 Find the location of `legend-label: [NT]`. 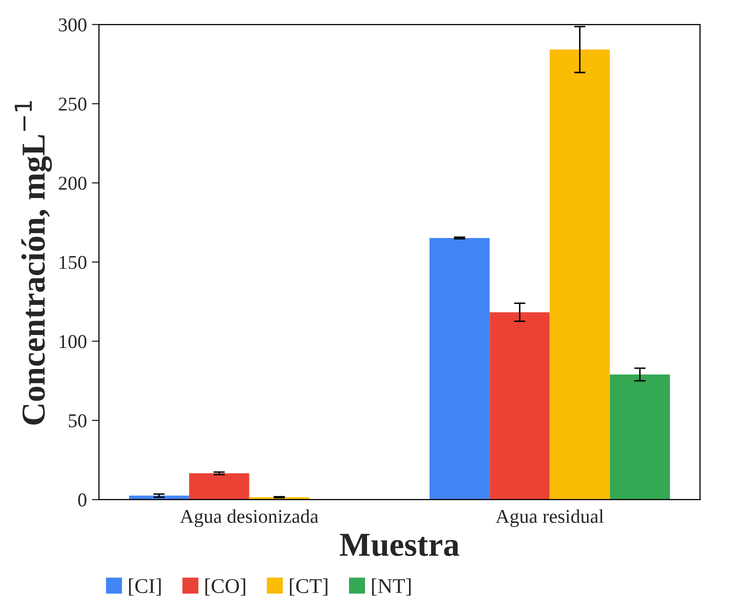

legend-label: [NT] is located at coordinates (391, 587).